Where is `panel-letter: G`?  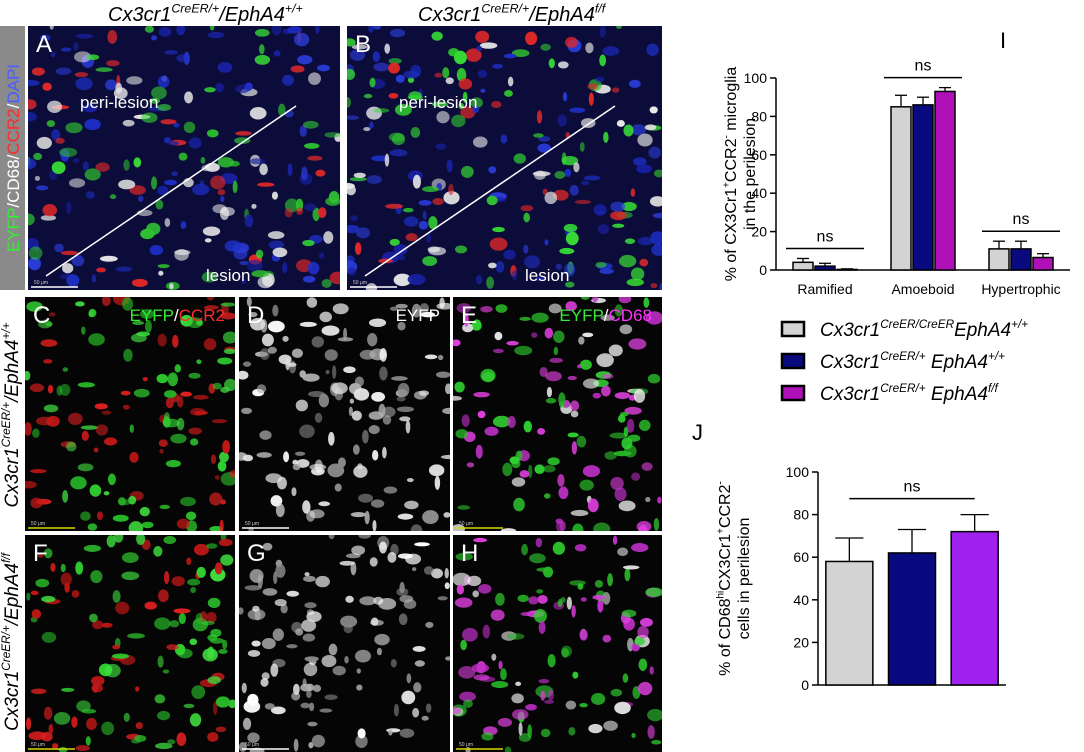 panel-letter: G is located at coordinates (256, 553).